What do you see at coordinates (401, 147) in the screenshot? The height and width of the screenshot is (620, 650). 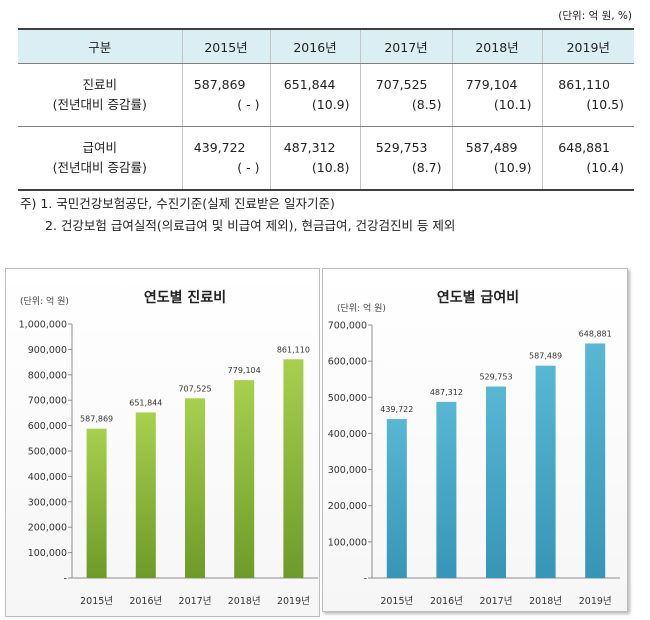 I see `cell-value: 529,753` at bounding box center [401, 147].